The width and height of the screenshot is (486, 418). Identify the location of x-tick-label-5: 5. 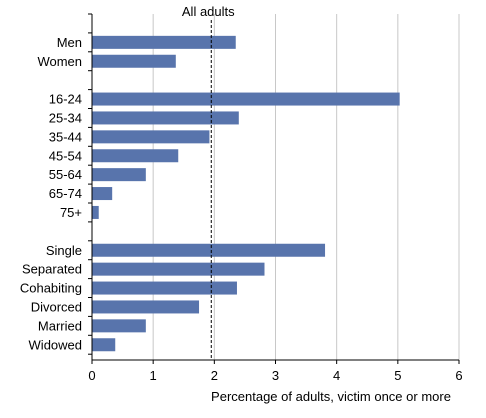
(397, 375).